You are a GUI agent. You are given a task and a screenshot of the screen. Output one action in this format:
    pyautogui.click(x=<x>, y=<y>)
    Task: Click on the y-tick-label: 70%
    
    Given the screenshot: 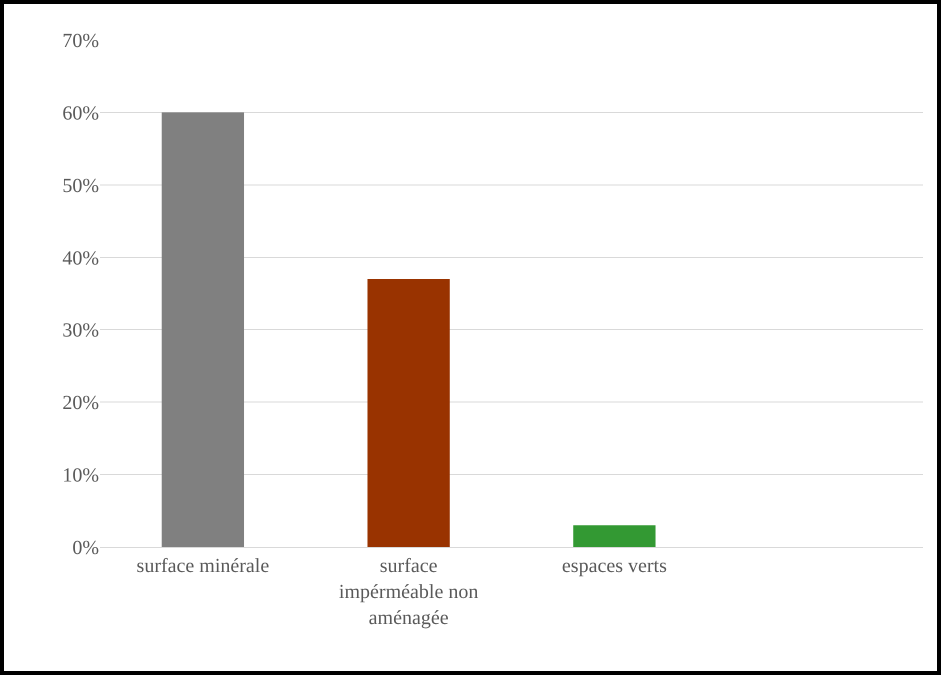 What is the action you would take?
    pyautogui.click(x=80, y=41)
    